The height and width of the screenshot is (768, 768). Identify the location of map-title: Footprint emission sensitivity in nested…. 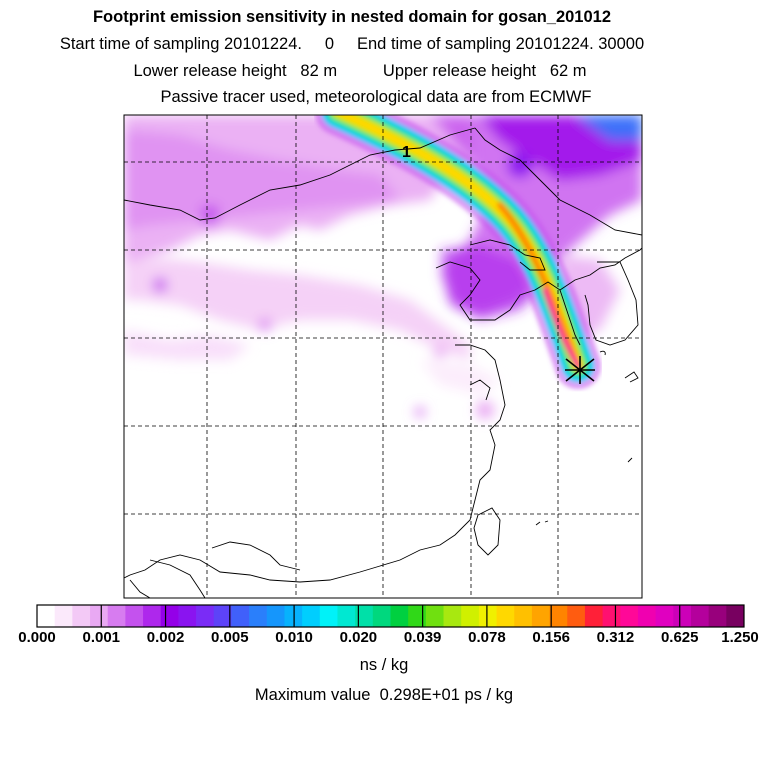
(352, 17).